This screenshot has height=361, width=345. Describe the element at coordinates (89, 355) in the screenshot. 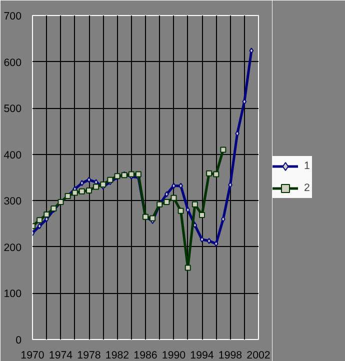

I see `x-tick-label: 1978` at that location.